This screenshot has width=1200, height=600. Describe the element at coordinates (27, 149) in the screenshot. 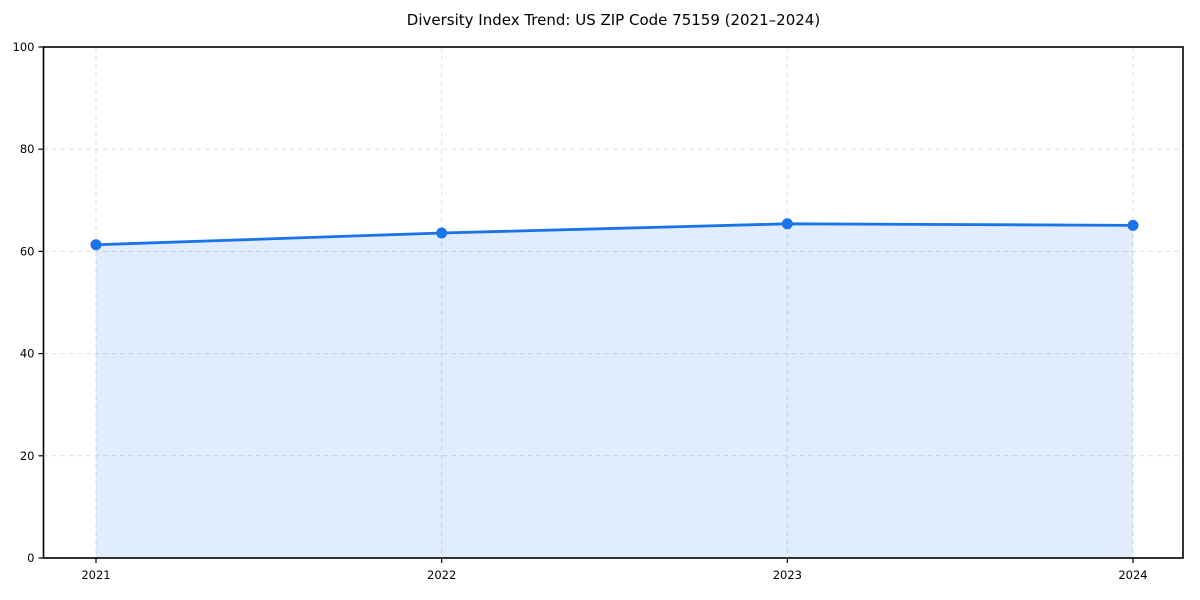

I see `y-tick-label: 80` at that location.